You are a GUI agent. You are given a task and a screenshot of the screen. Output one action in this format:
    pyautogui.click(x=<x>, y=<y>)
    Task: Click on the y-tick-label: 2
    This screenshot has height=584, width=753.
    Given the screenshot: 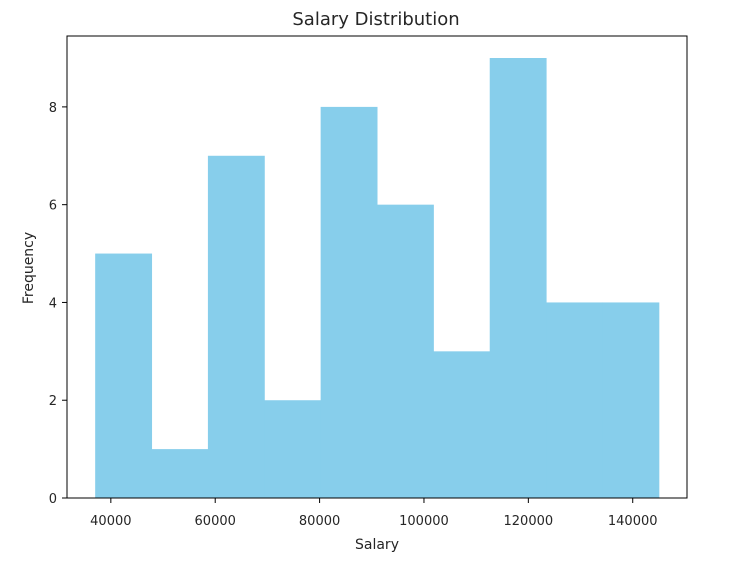 What is the action you would take?
    pyautogui.click(x=53, y=401)
    